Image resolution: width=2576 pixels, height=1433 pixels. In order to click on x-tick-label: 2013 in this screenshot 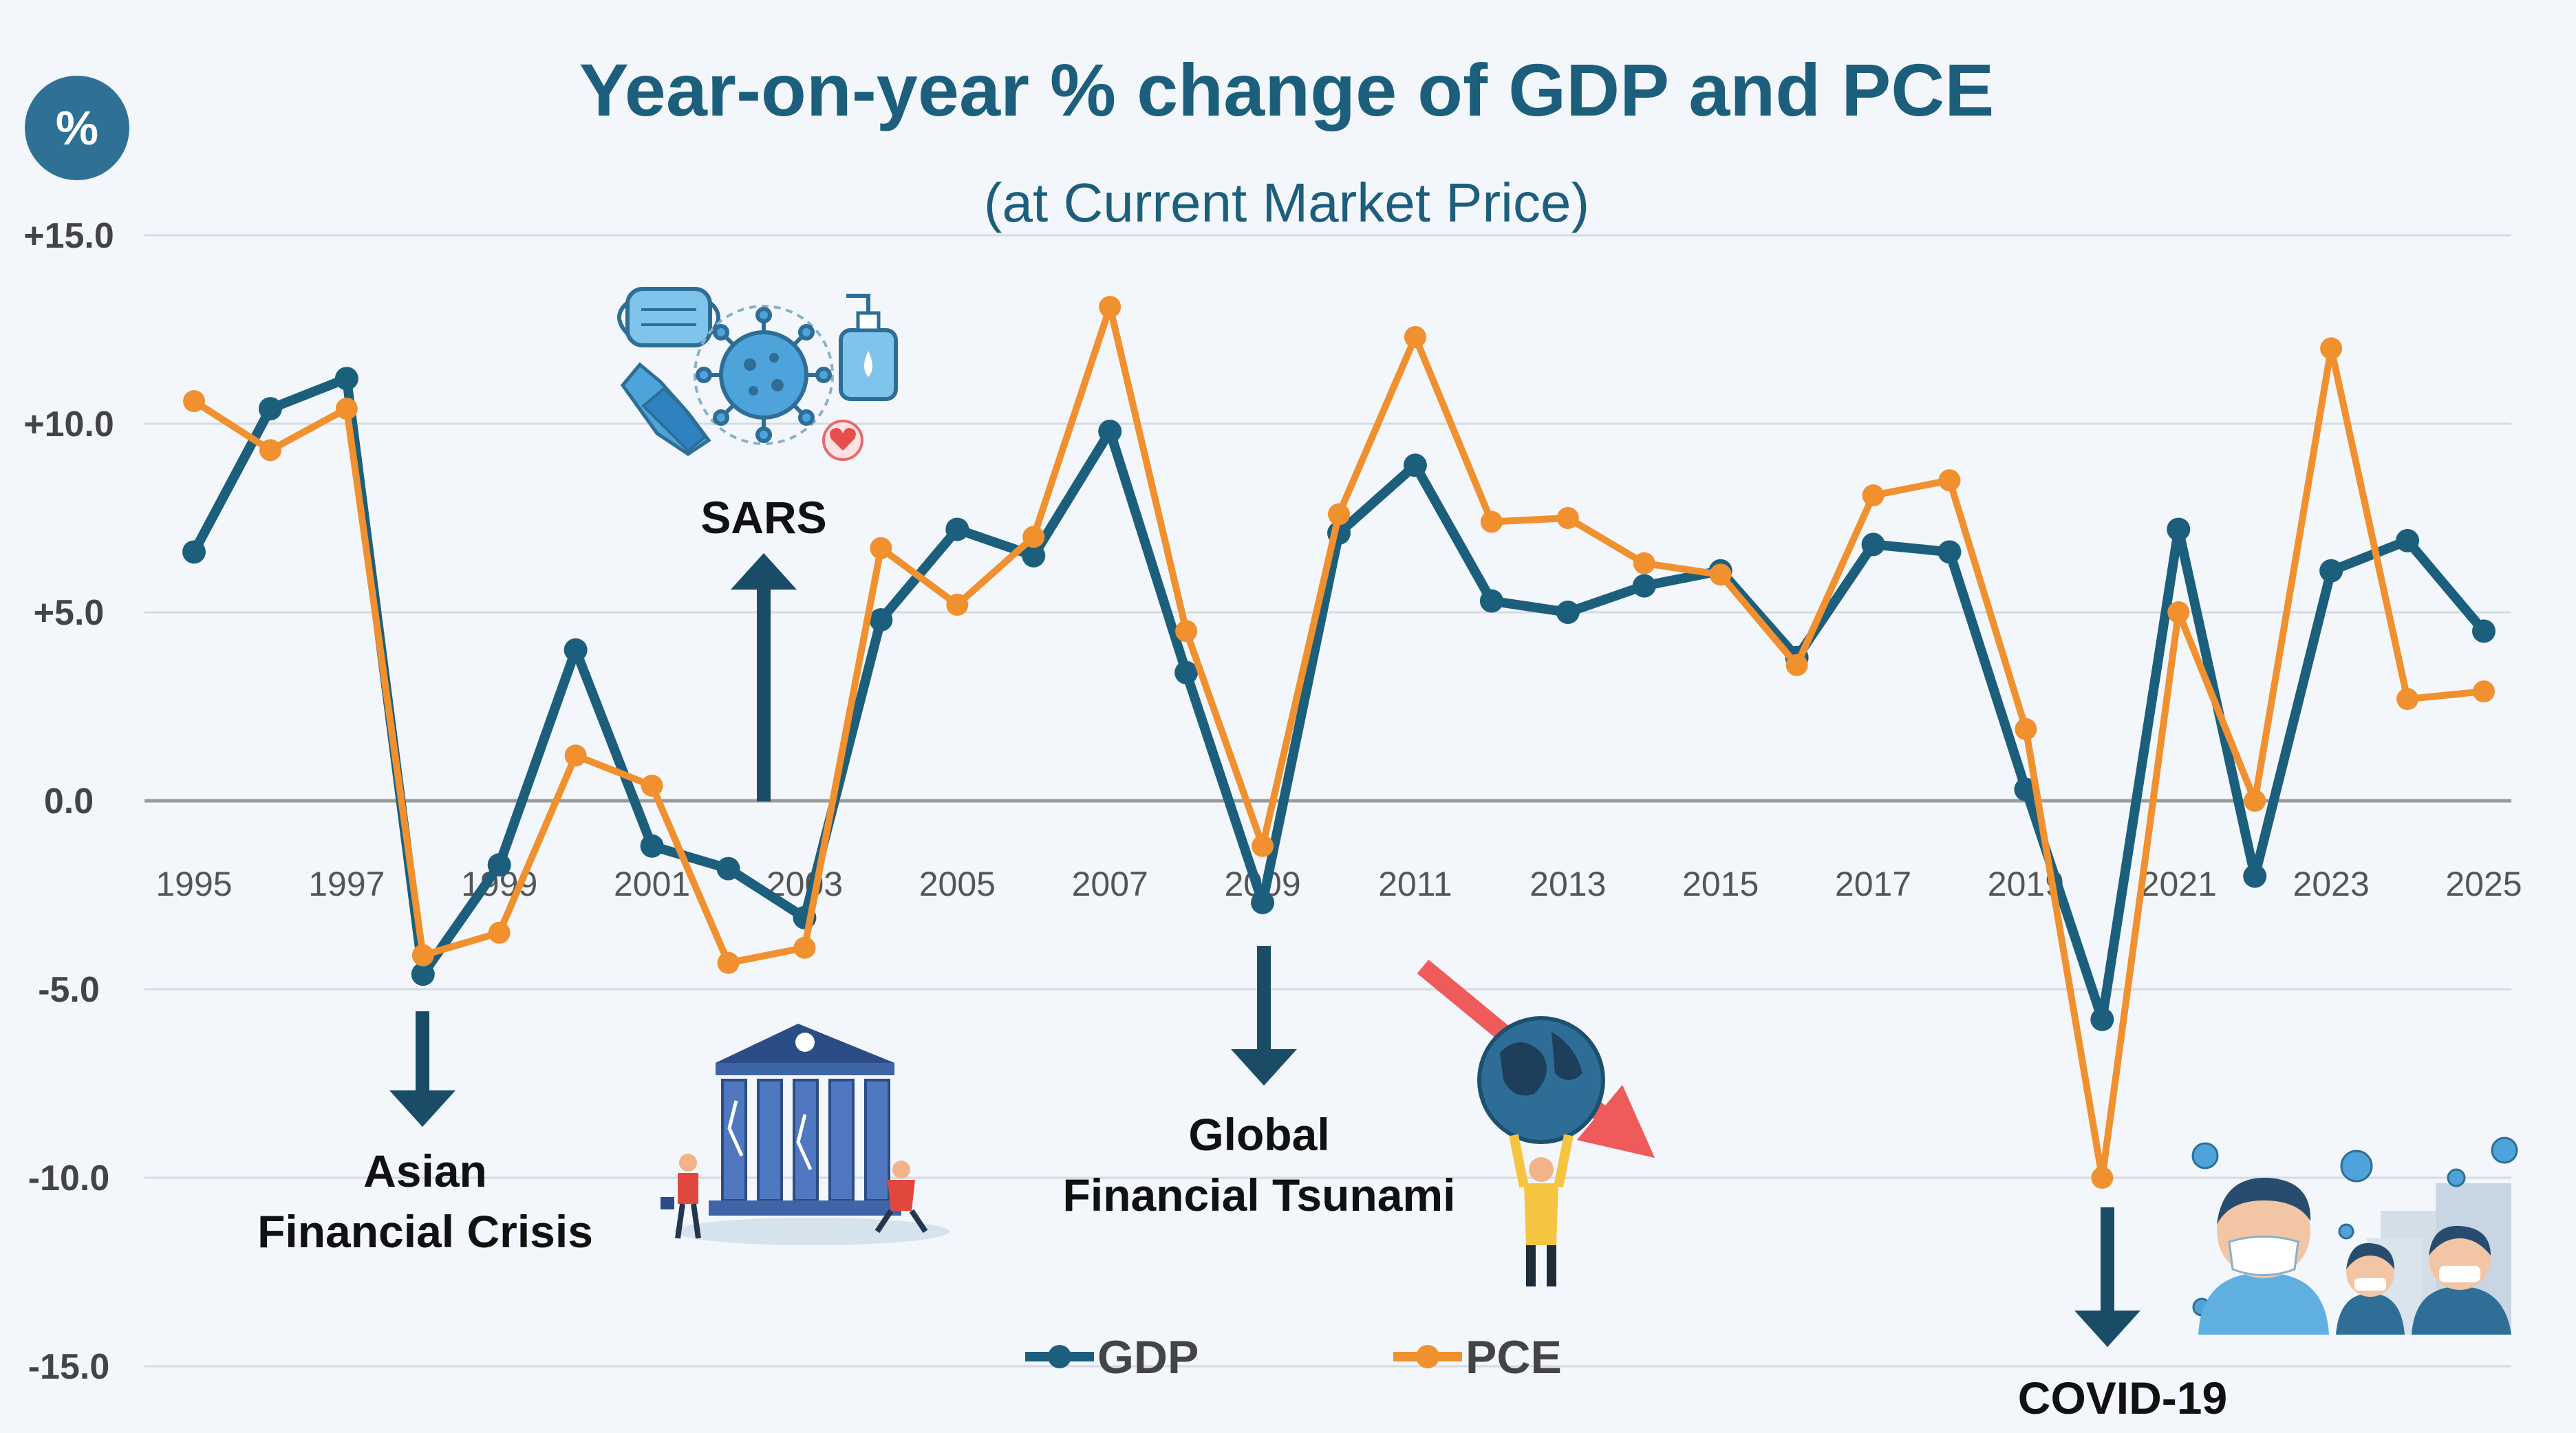, I will do `click(1568, 884)`.